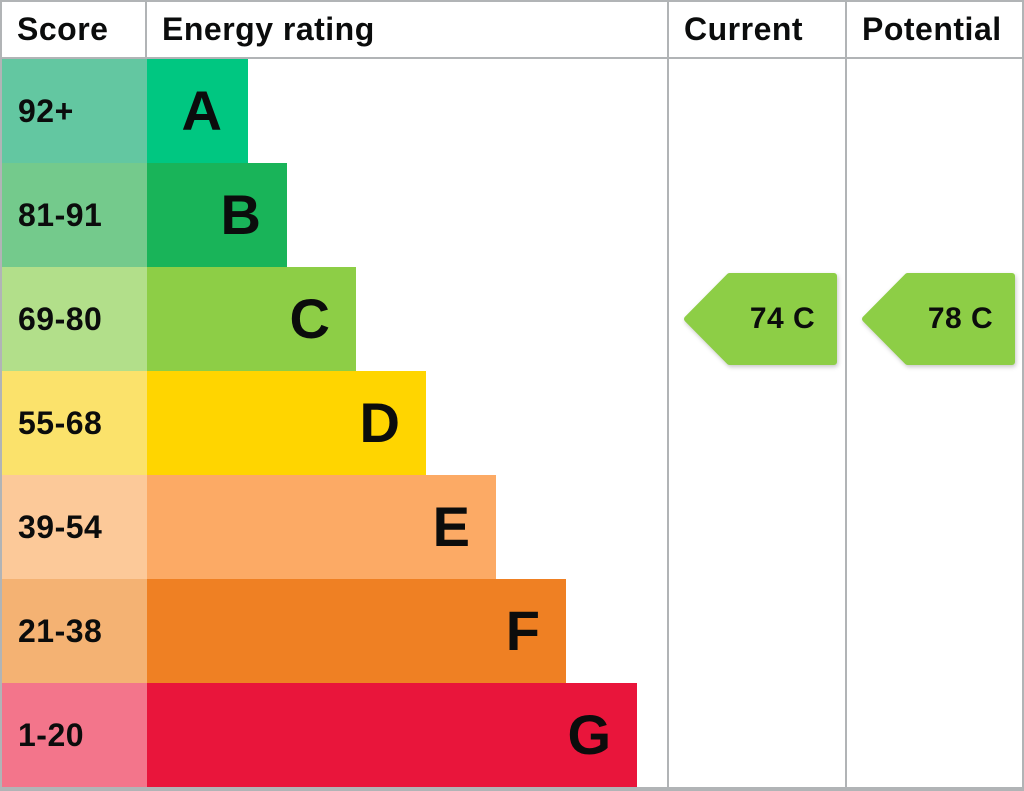 The height and width of the screenshot is (791, 1024). I want to click on band-row-e: 39-54 E, so click(334, 527).